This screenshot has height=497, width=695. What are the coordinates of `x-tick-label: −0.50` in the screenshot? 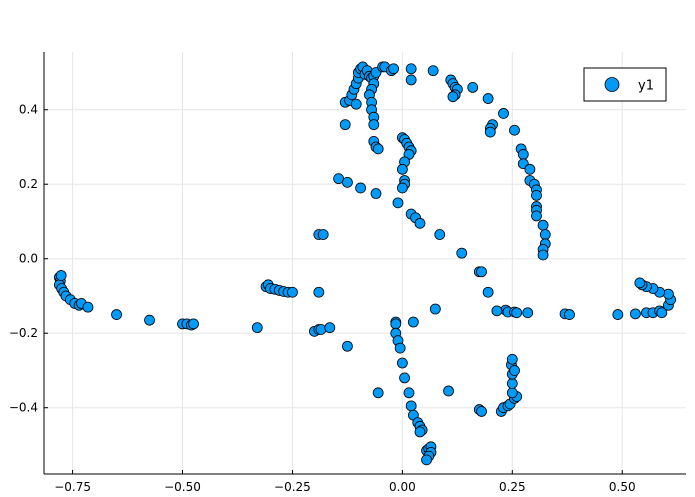 It's located at (182, 487).